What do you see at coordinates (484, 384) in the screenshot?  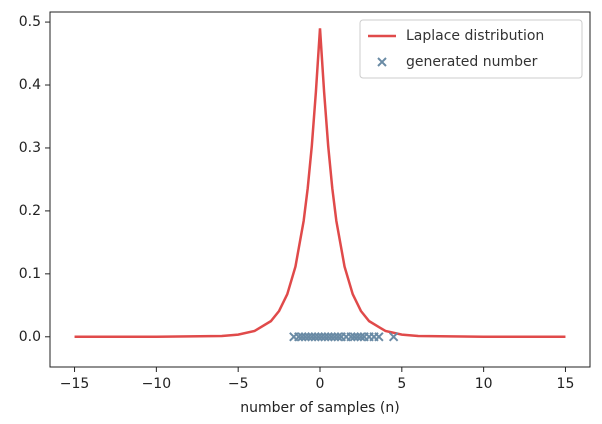 I see `x-tick-label: 10` at bounding box center [484, 384].